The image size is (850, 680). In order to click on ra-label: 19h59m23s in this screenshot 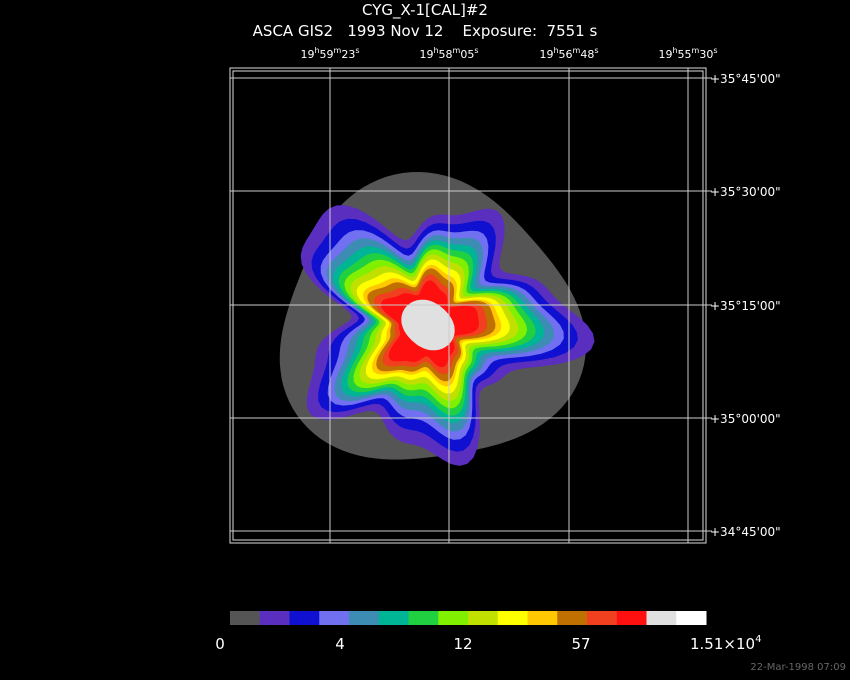, I will do `click(329, 53)`.